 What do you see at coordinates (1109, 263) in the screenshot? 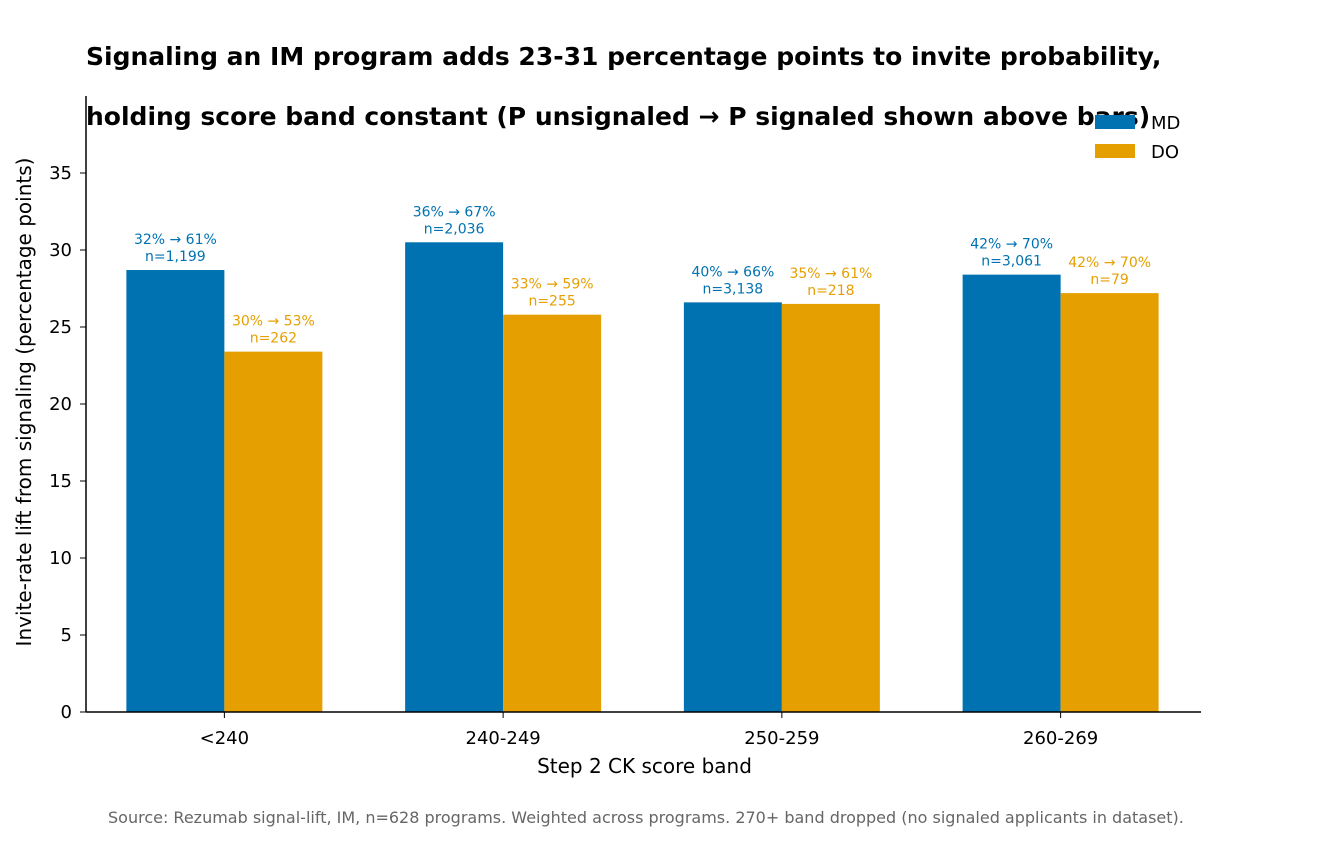
I see `bar-label-do-3: 42% → 70%` at bounding box center [1109, 263].